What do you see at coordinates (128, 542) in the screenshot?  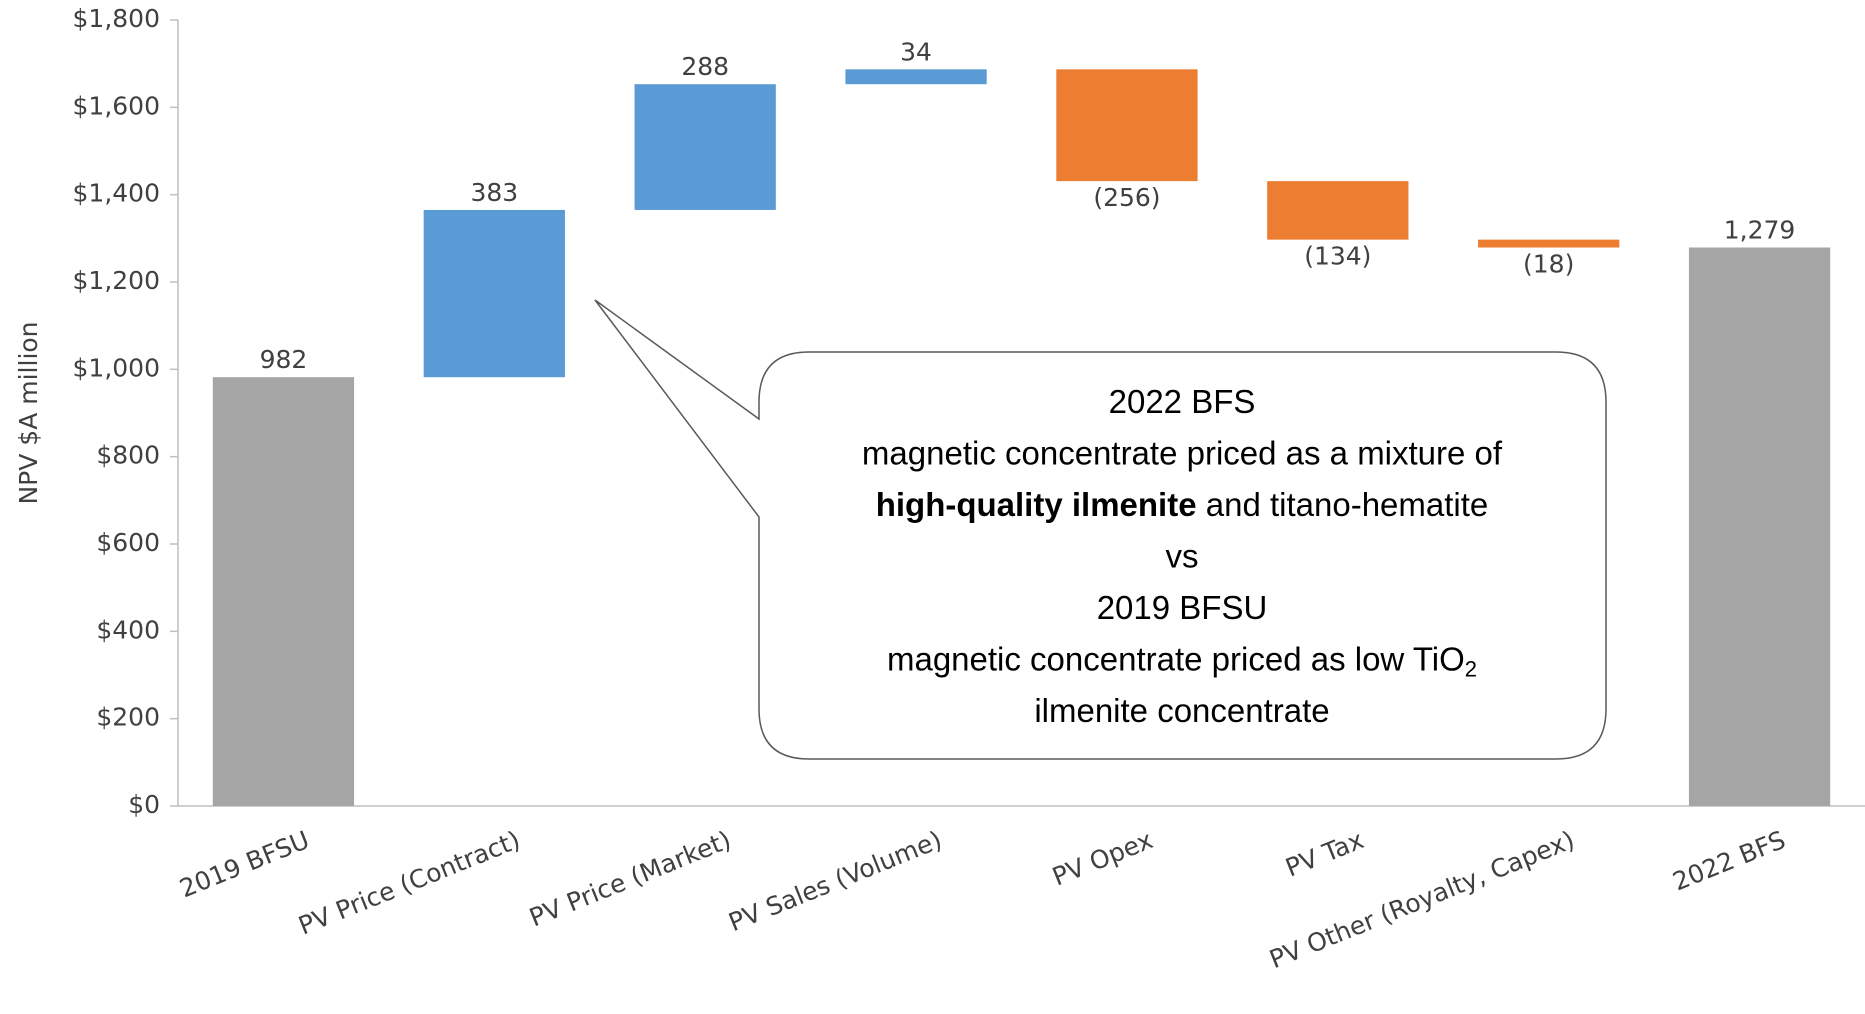 I see `y-tick-label: $600` at bounding box center [128, 542].